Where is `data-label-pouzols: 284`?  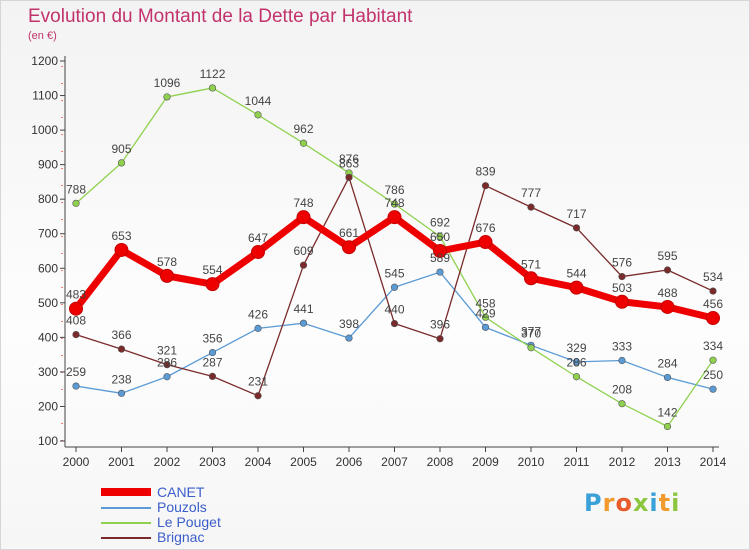 data-label-pouzols: 284 is located at coordinates (667, 363).